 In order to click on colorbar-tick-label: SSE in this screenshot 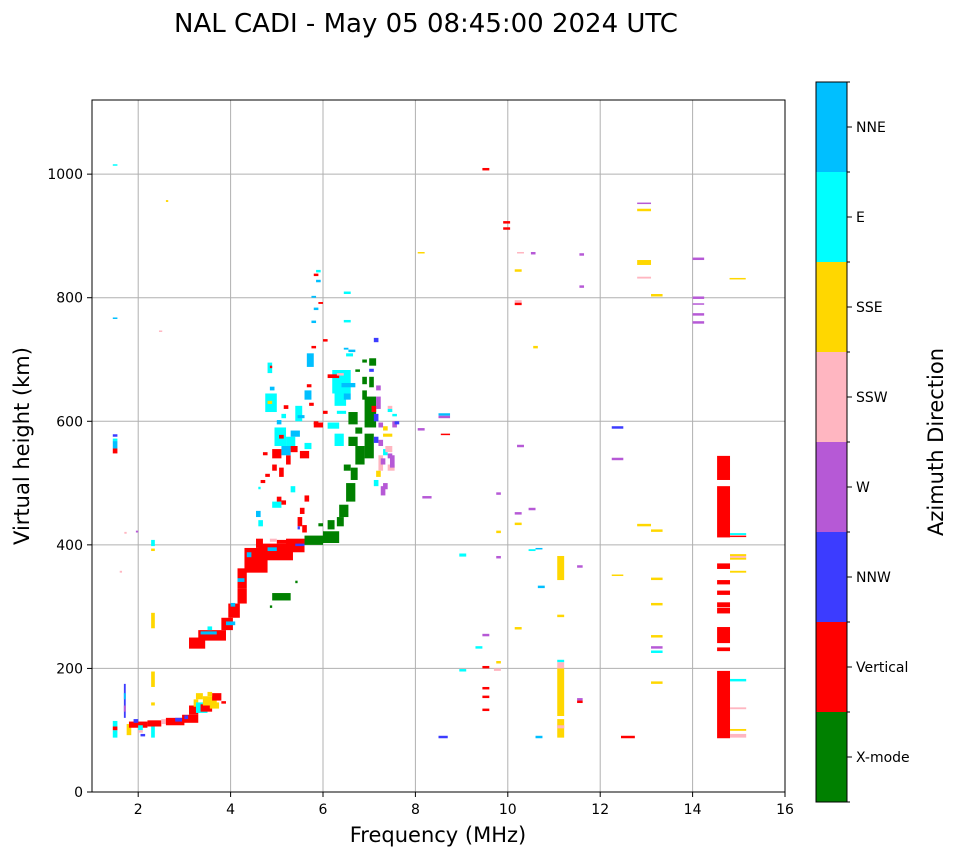, I will do `click(869, 308)`.